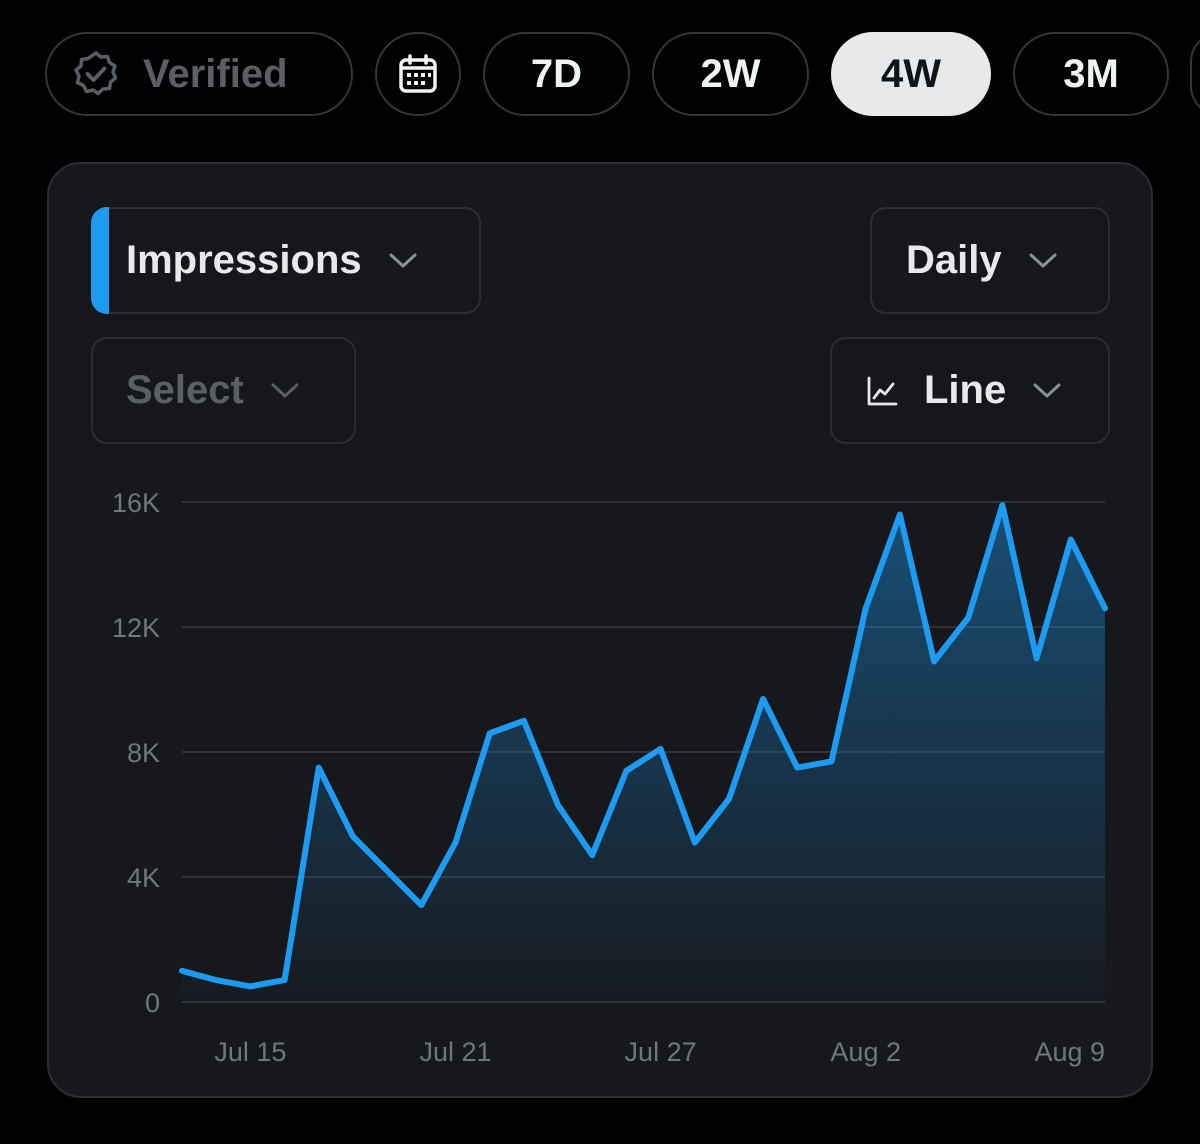  Describe the element at coordinates (185, 390) in the screenshot. I see `compare-placeholder: Select` at that location.